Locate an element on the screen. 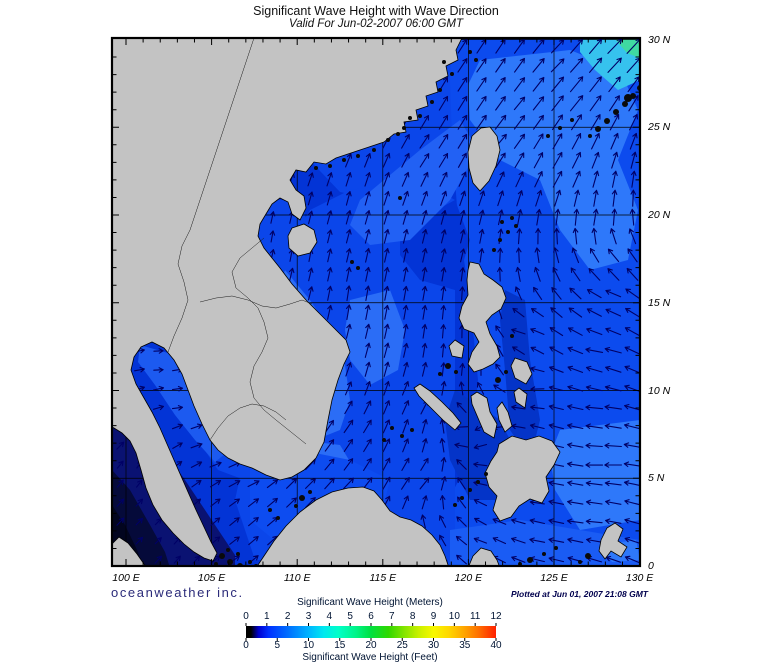  lon-label-110E: 110 E is located at coordinates (297, 578).